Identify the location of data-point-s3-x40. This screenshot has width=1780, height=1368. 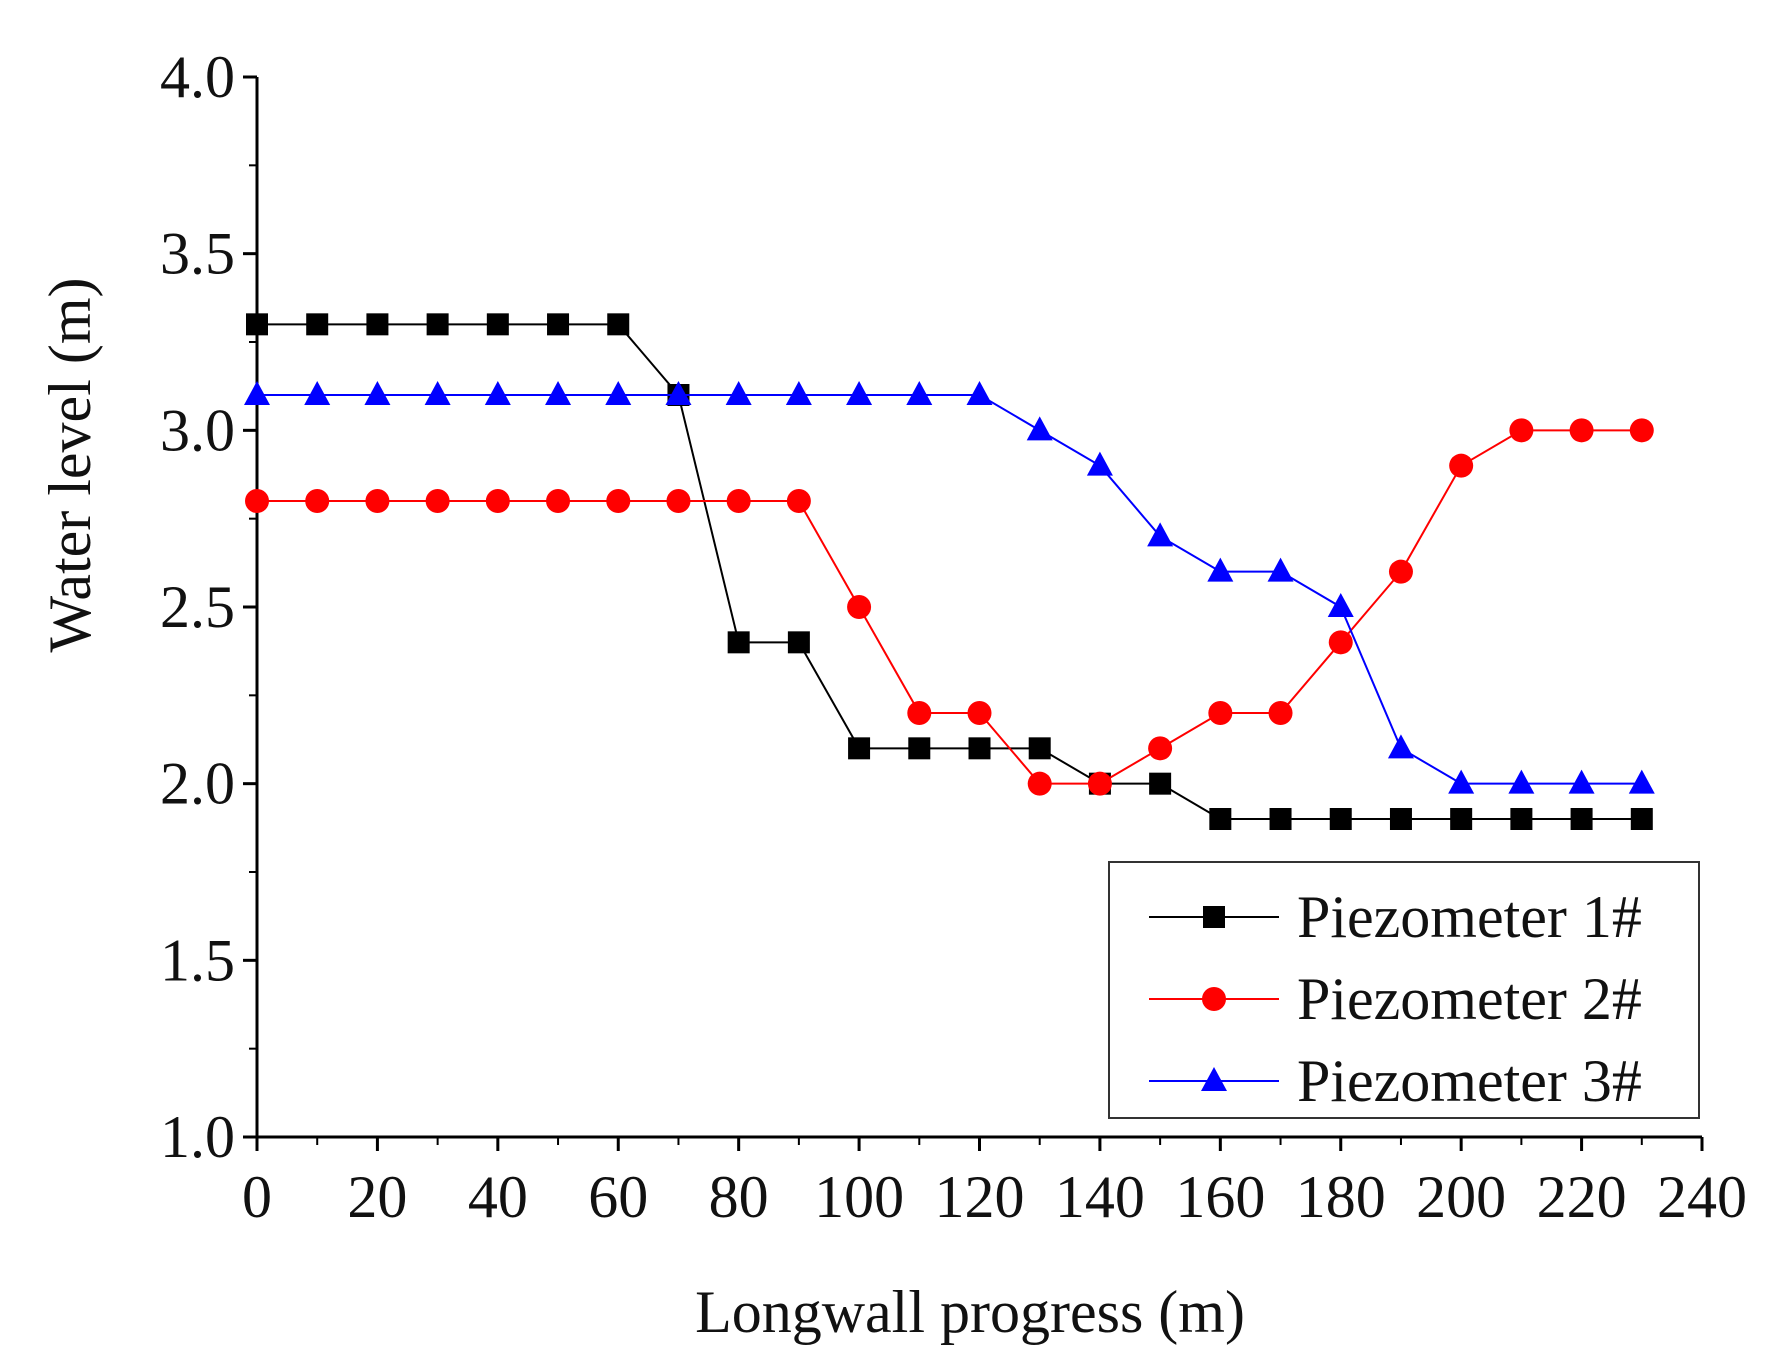
(497, 393).